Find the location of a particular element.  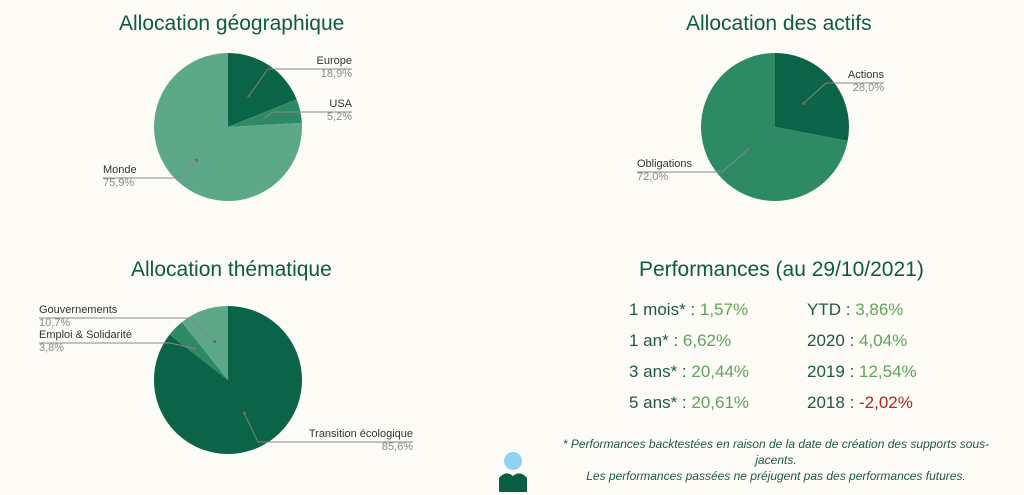

perf-row-1-mois: 1 mois* : 1,57% is located at coordinates (688, 310).